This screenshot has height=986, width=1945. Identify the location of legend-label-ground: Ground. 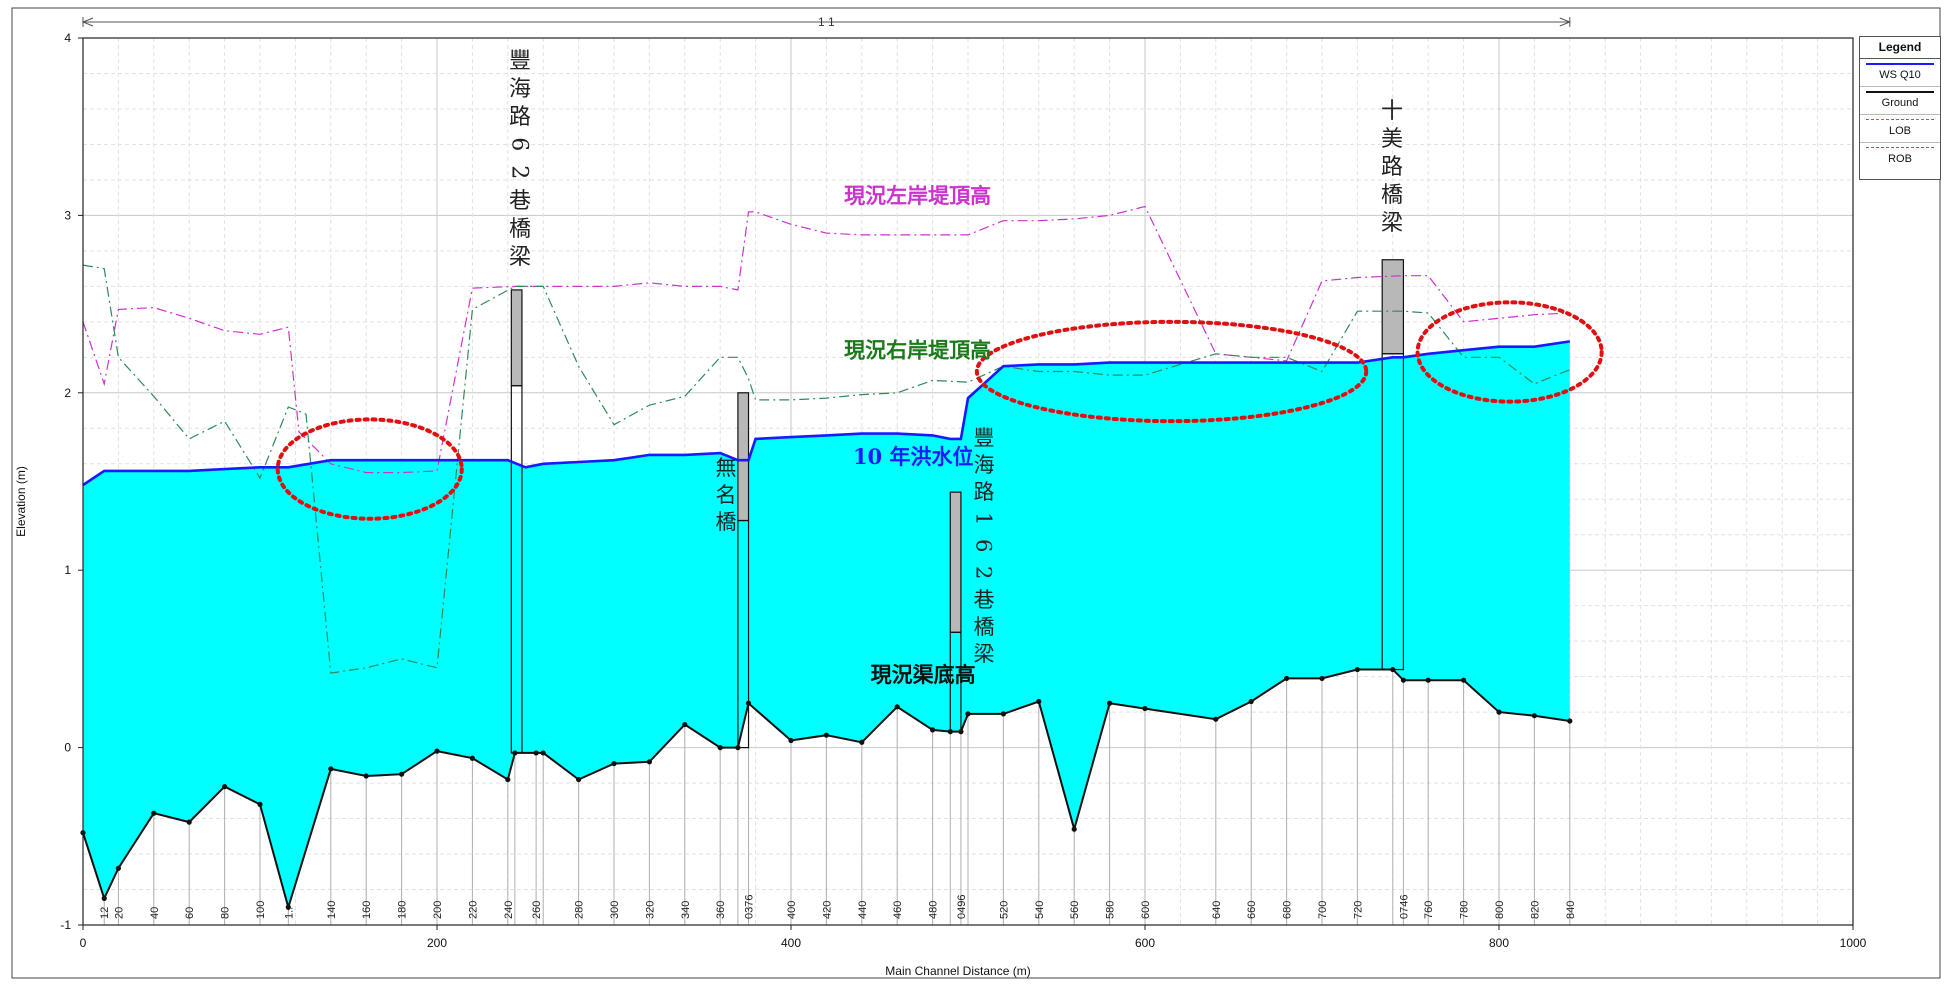
(1900, 103).